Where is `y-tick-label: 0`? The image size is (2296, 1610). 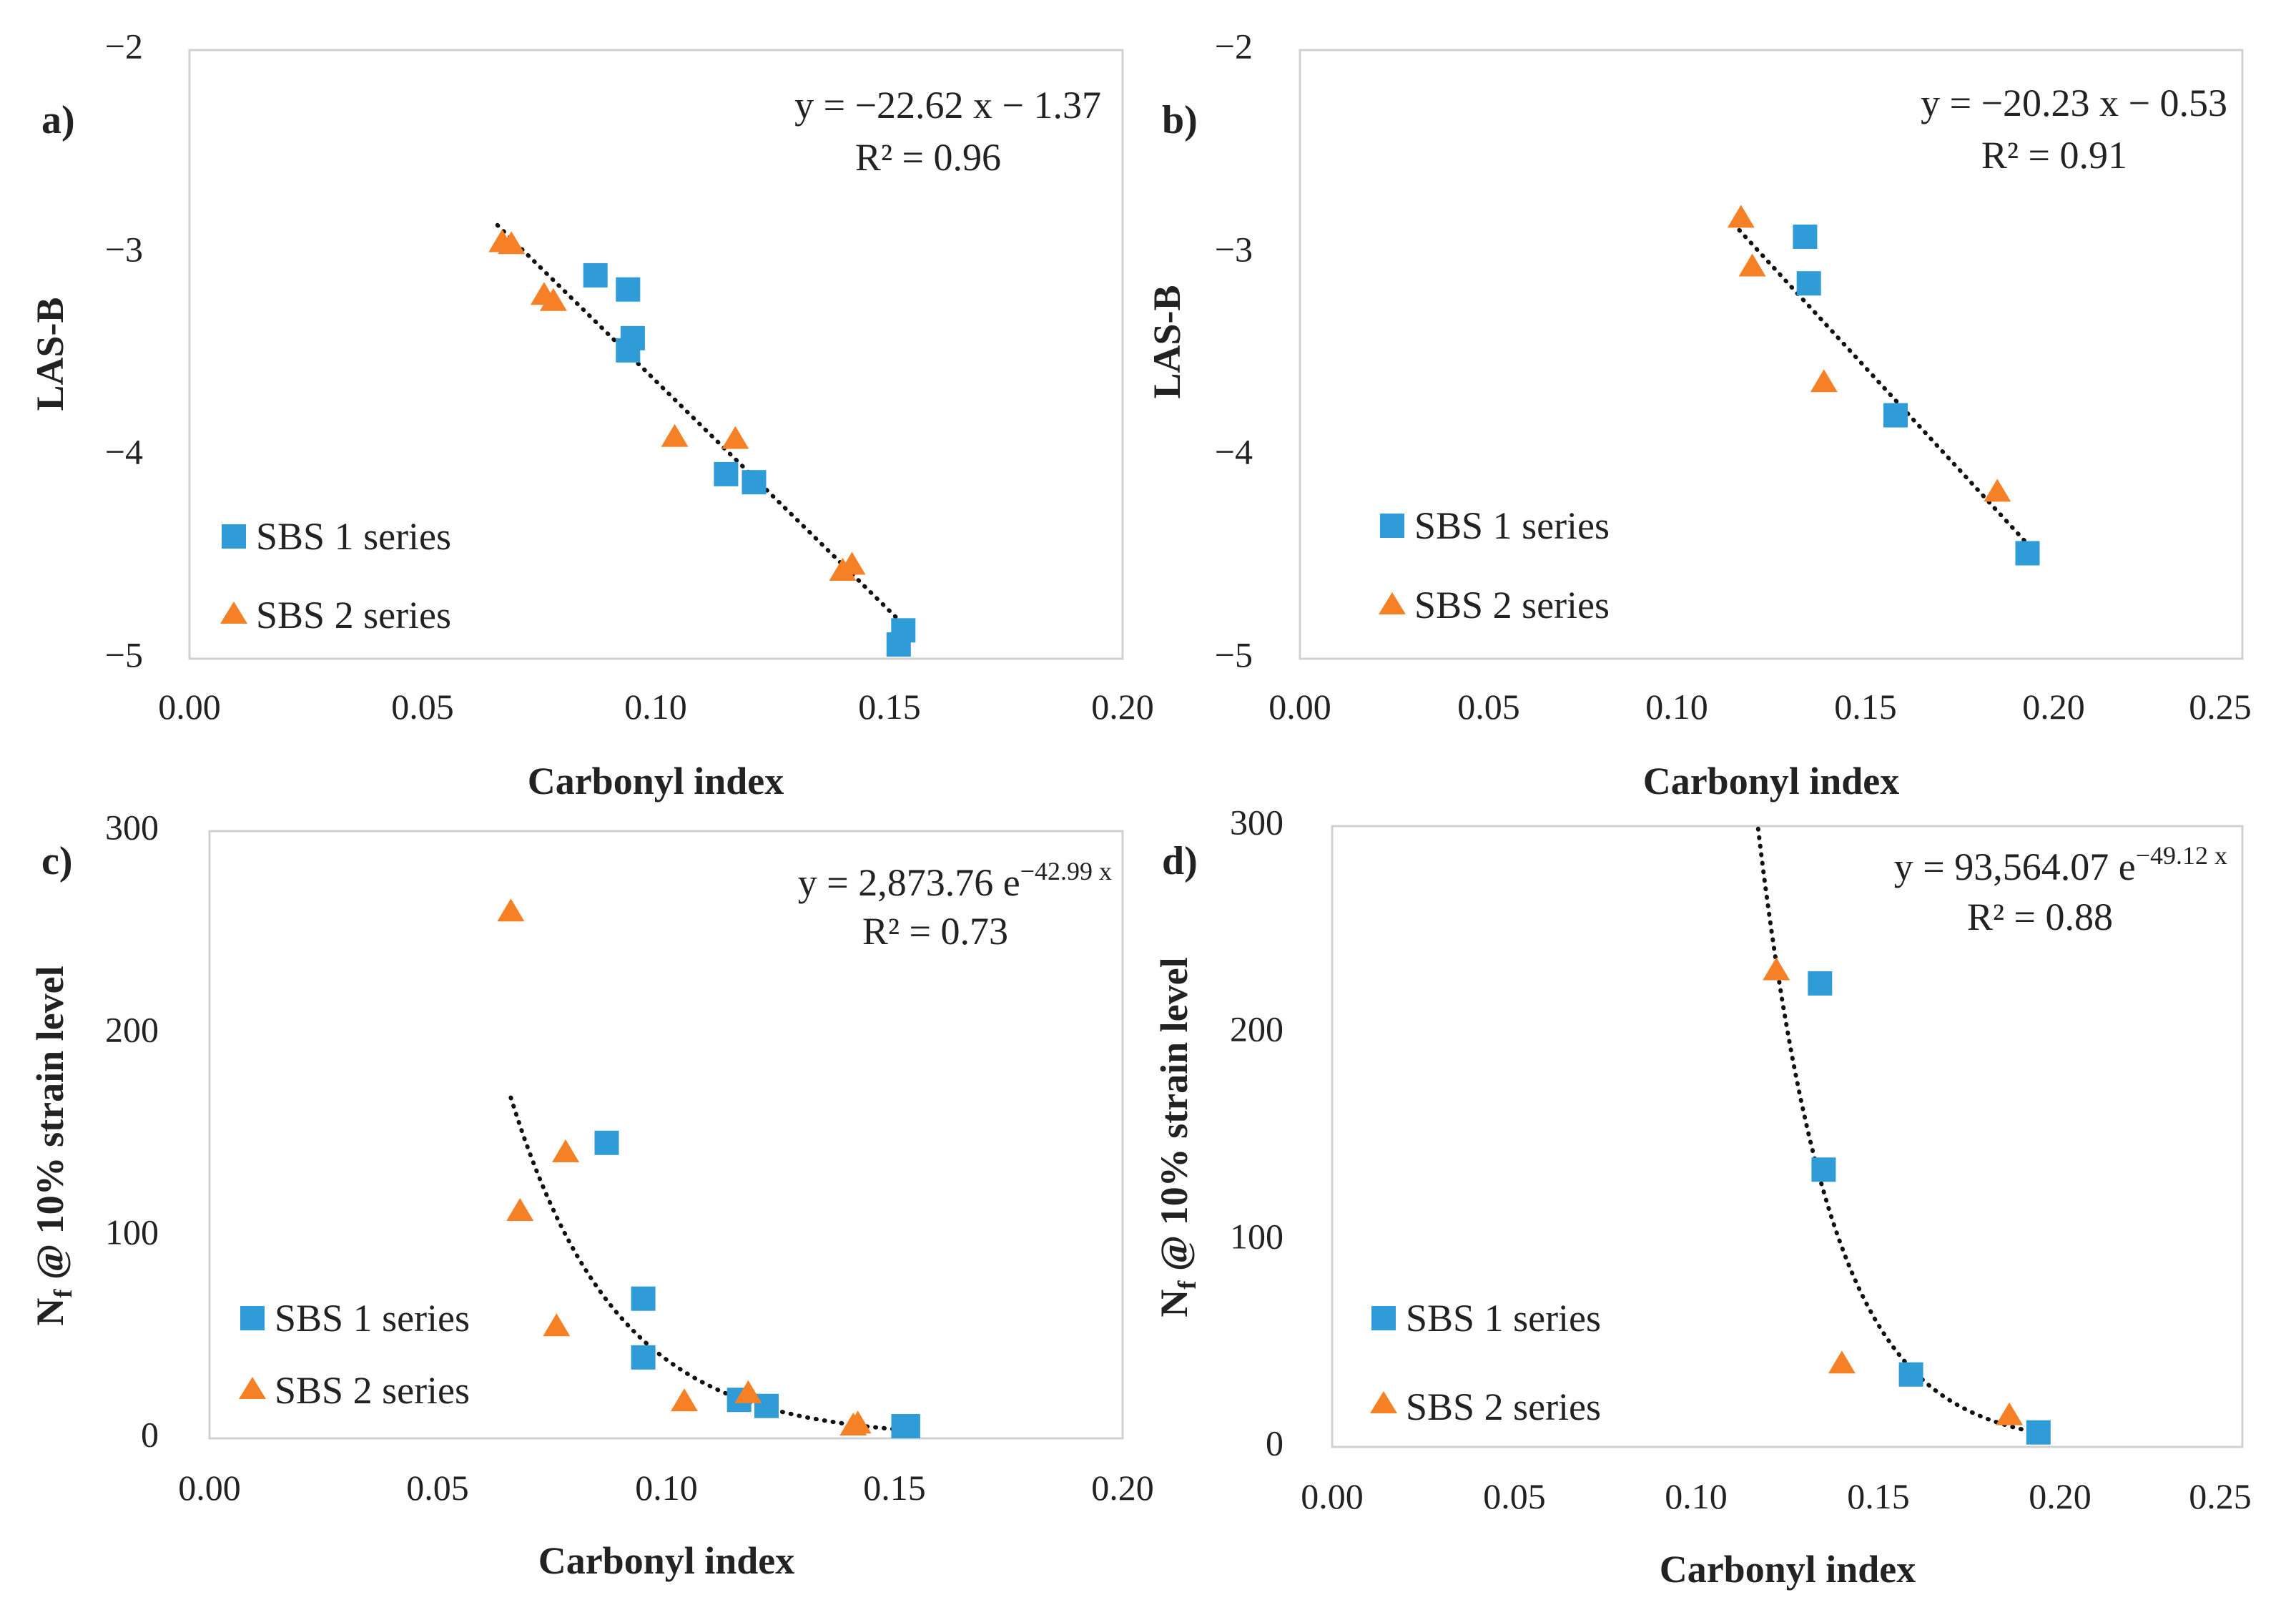 y-tick-label: 0 is located at coordinates (150, 1434).